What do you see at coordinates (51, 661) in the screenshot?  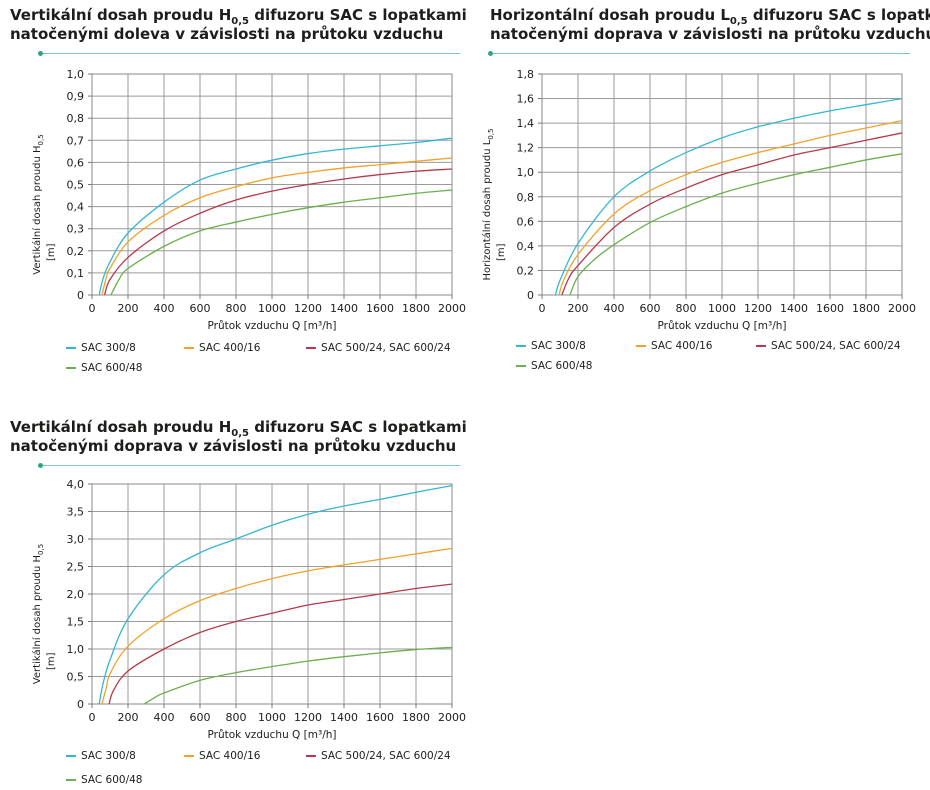 I see `y-axis-unit: [m]` at bounding box center [51, 661].